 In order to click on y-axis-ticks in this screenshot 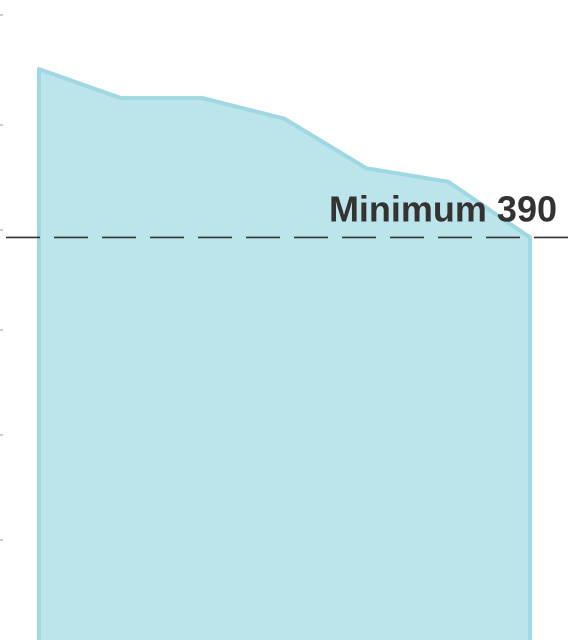, I will do `click(1, 277)`.